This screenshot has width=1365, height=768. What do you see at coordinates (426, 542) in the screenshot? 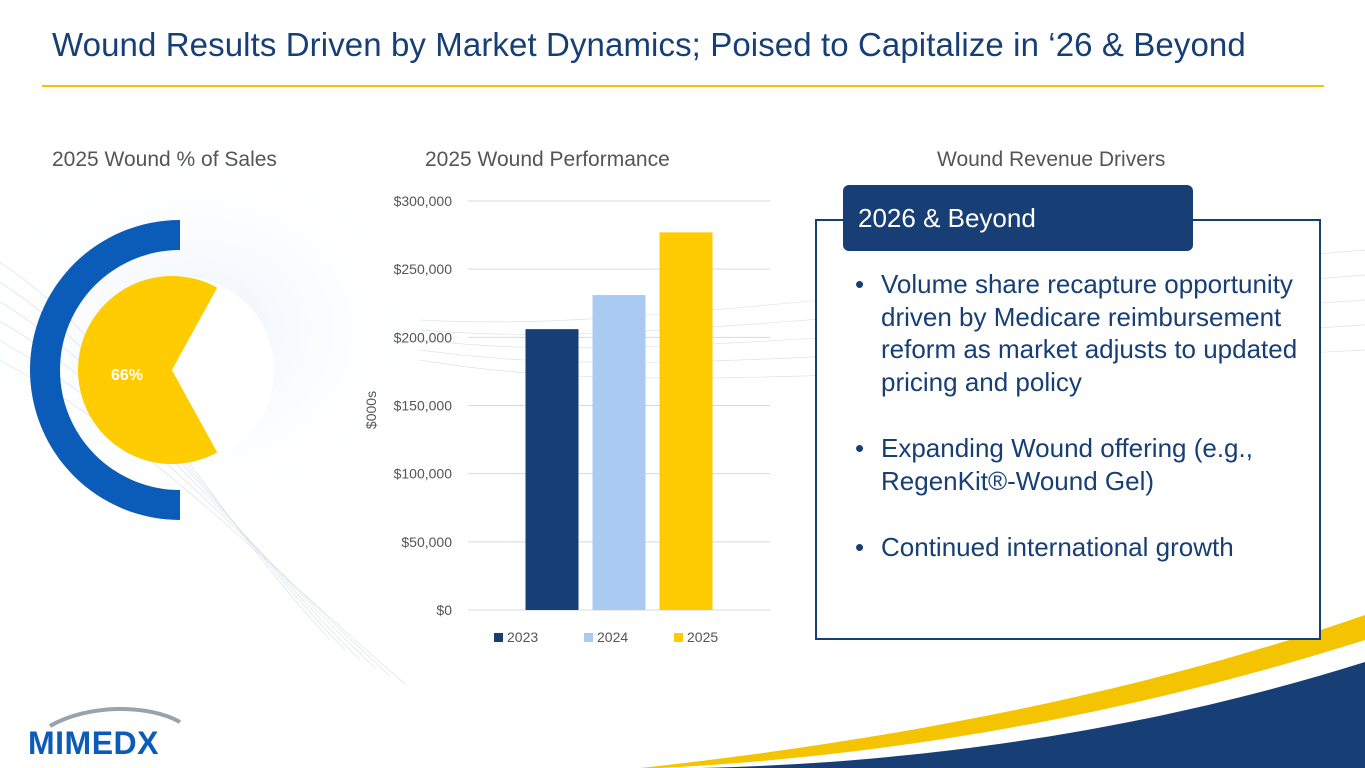
I see `y-tick-label: $50,000` at bounding box center [426, 542].